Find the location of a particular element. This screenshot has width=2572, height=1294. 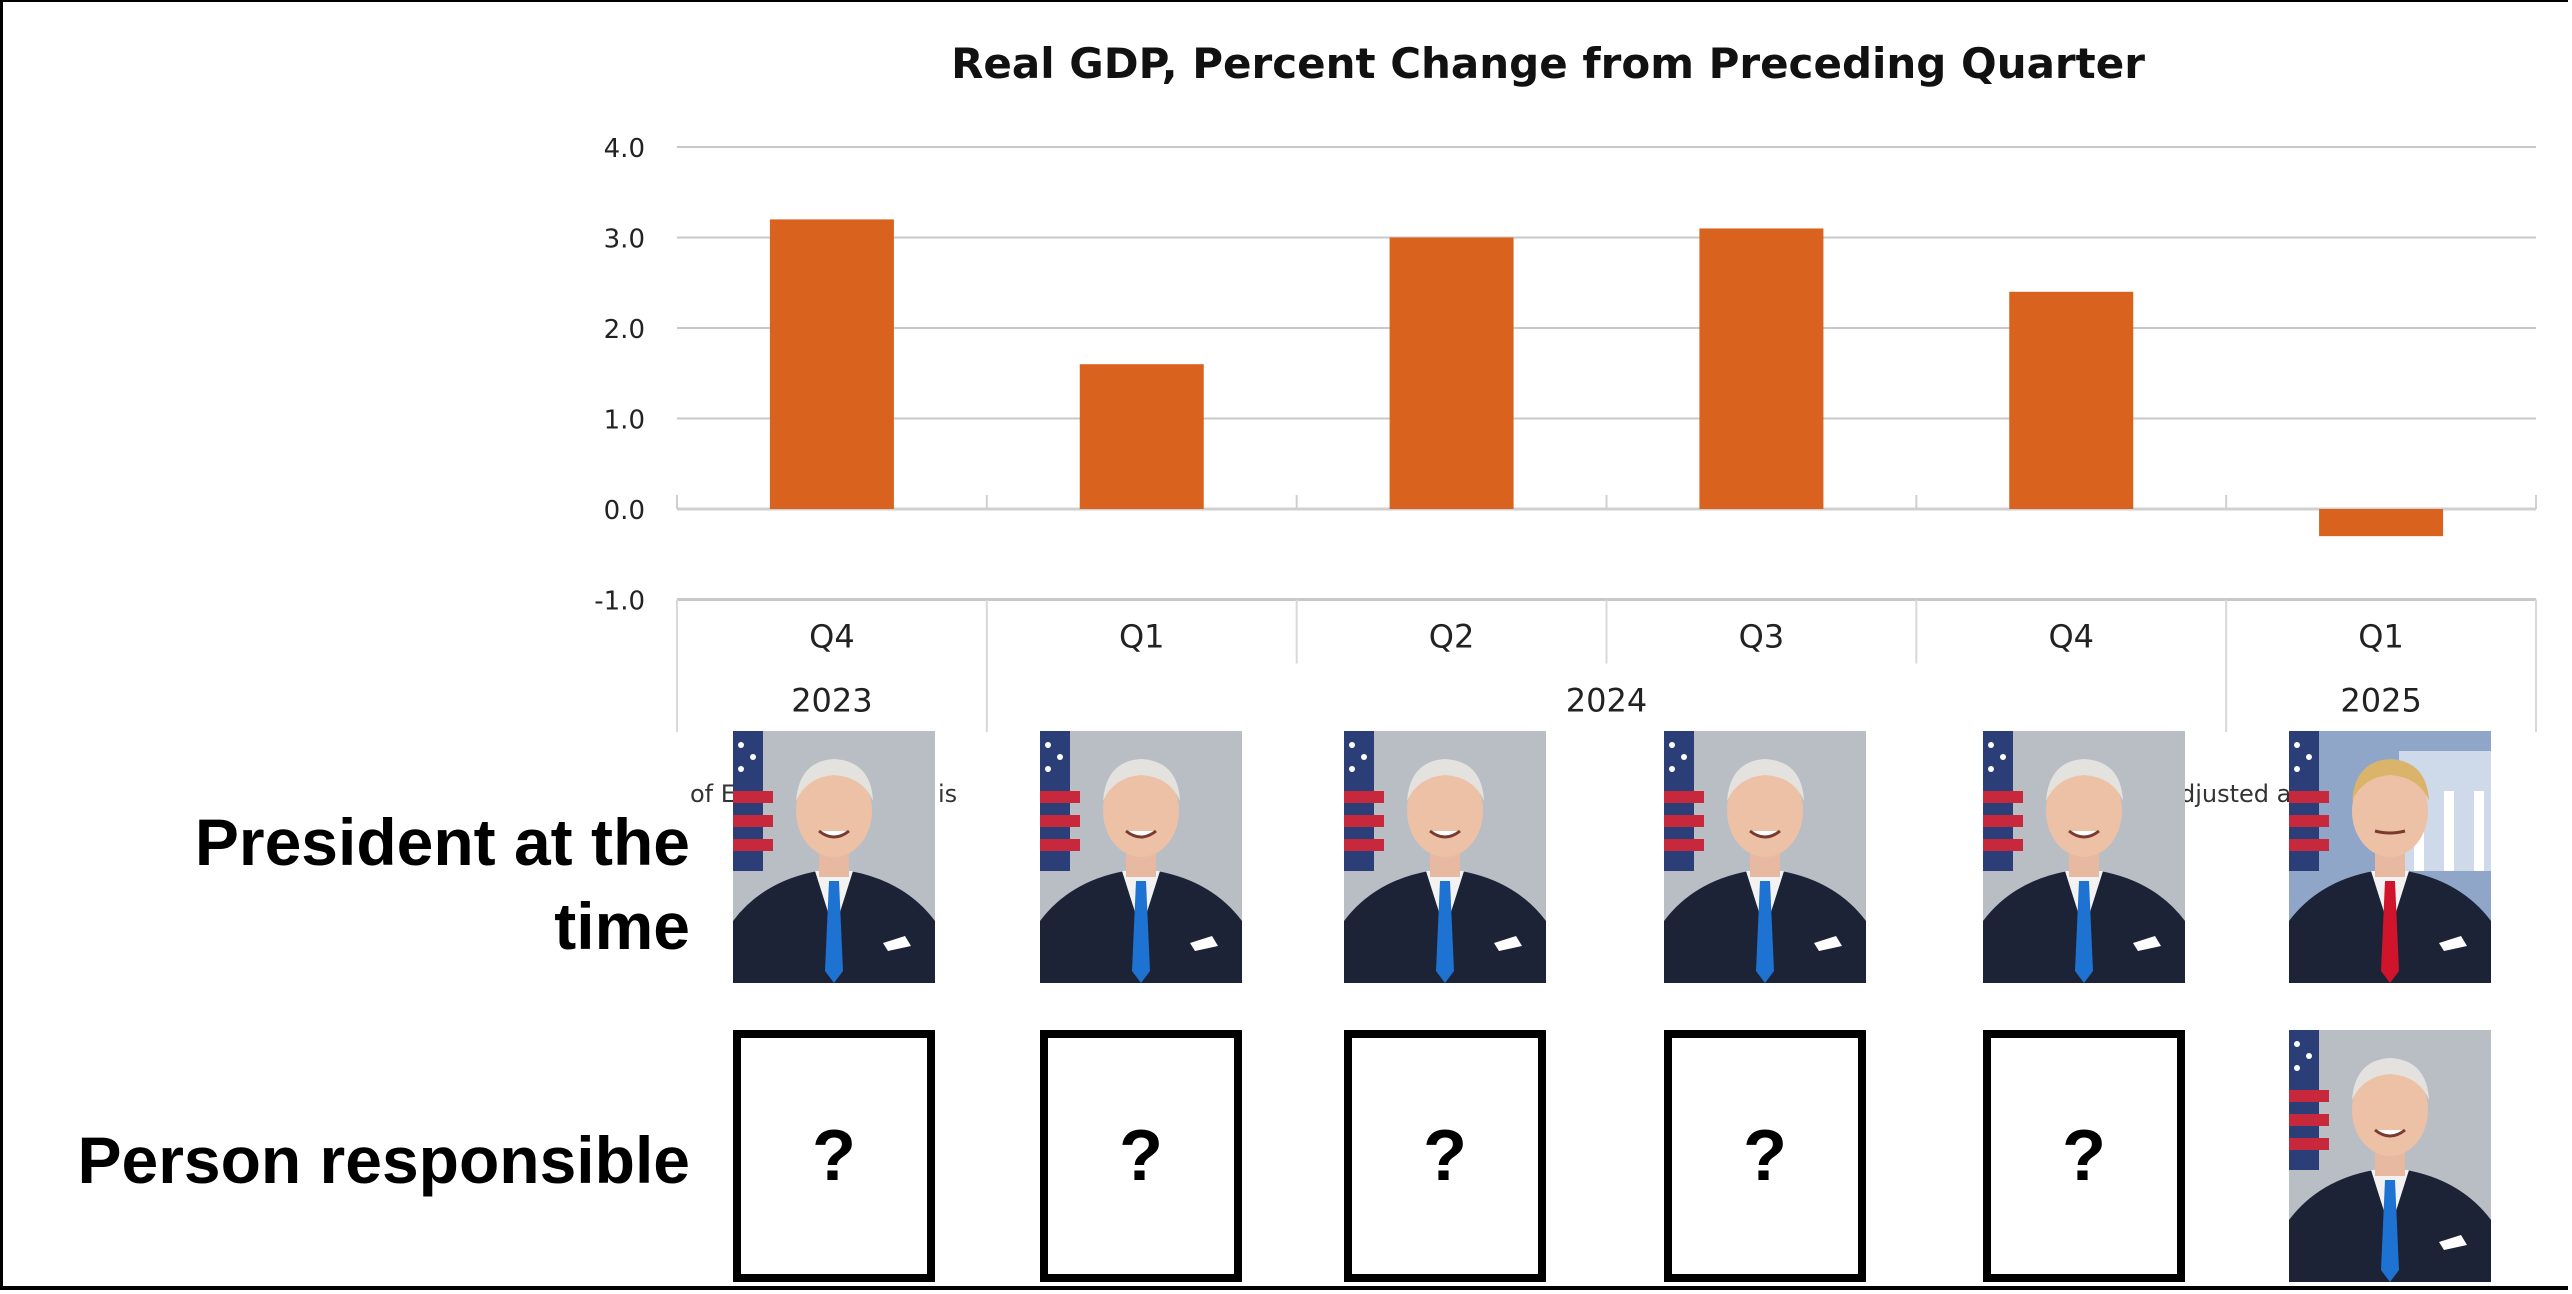

y-tick-label: 2.0 is located at coordinates (624, 330).